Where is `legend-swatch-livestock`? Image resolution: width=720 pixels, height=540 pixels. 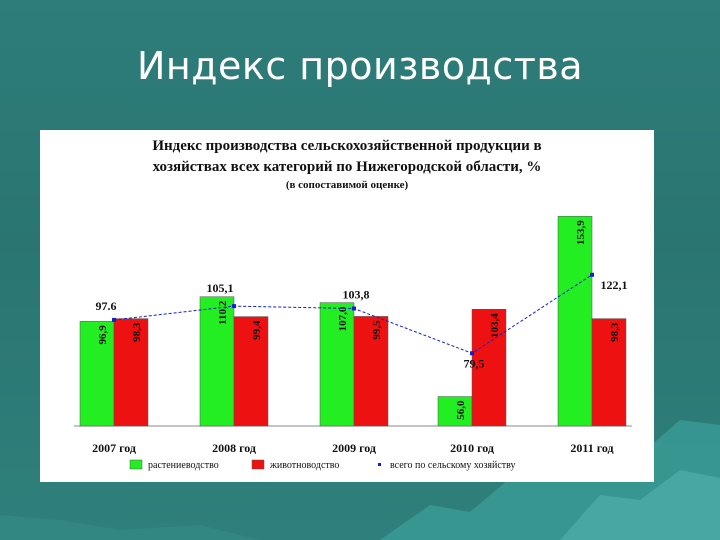 legend-swatch-livestock is located at coordinates (258, 464).